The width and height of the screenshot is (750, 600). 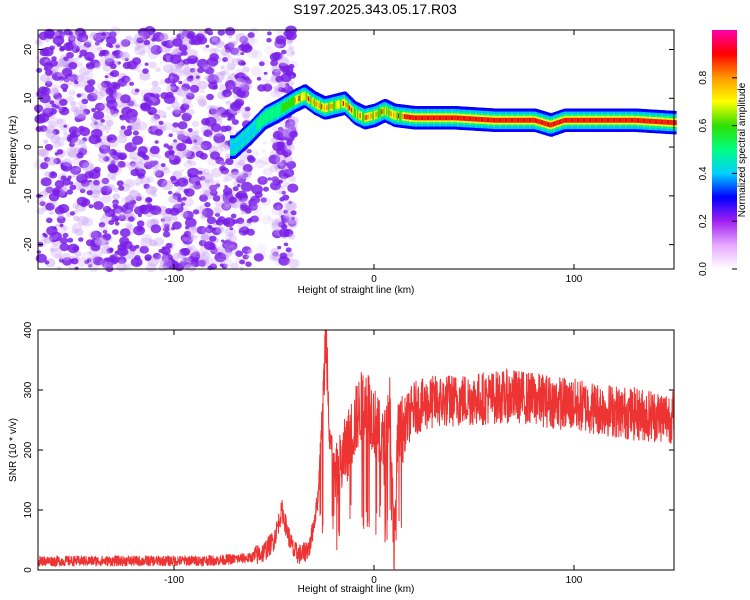 I want to click on y-tick-label: -10, so click(x=28, y=195).